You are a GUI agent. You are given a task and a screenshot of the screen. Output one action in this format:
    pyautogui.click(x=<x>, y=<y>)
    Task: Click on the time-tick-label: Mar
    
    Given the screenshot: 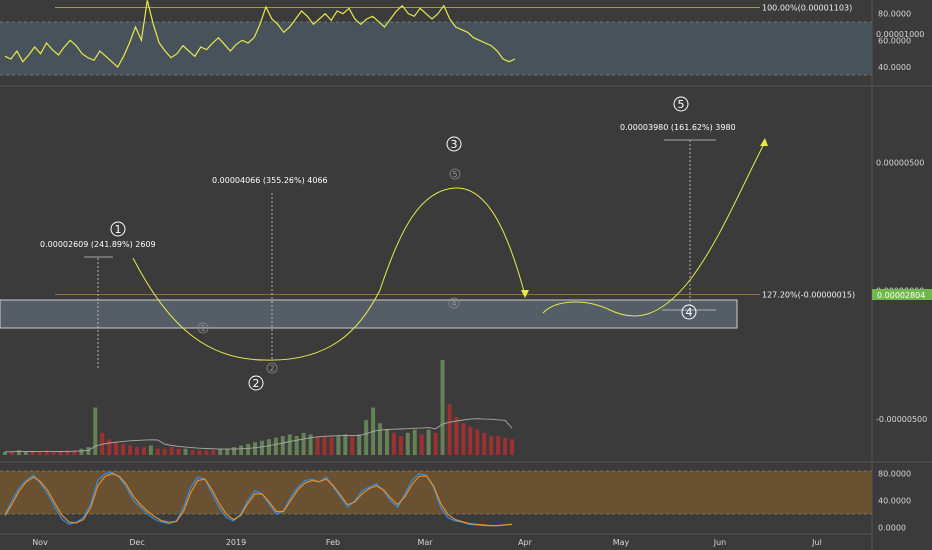 What is the action you would take?
    pyautogui.click(x=425, y=542)
    